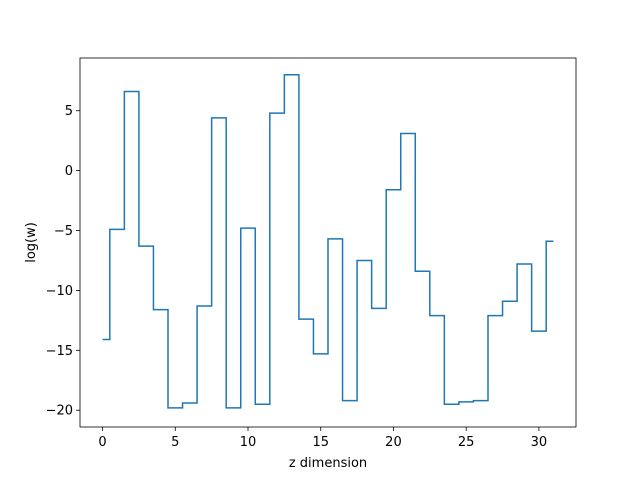 The image size is (640, 480). What do you see at coordinates (31, 242) in the screenshot?
I see `y-axis-label: log(w)` at bounding box center [31, 242].